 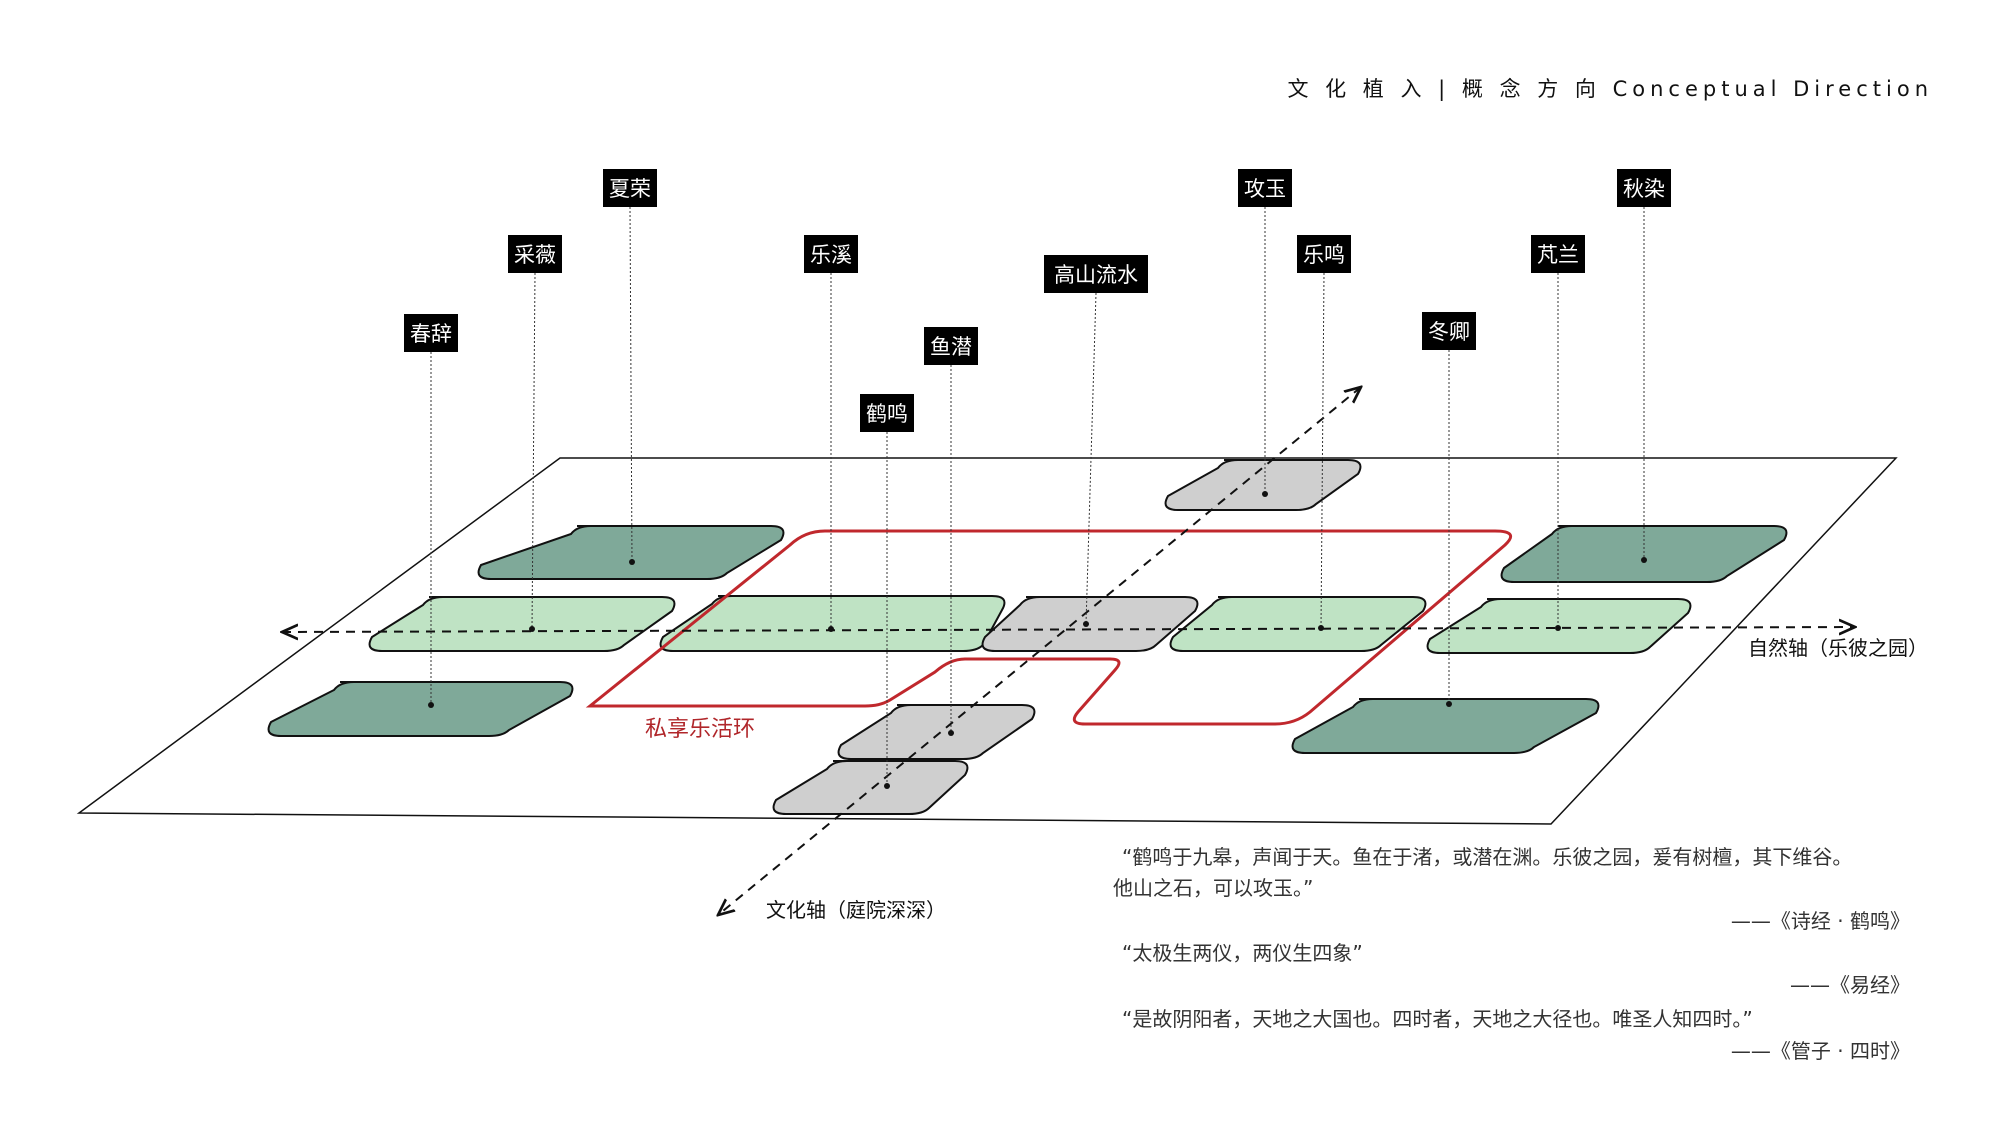 What do you see at coordinates (1610, 89) in the screenshot?
I see `page-title: 文 化 植 入 | 概 念 方 向 Conceptual Direction` at bounding box center [1610, 89].